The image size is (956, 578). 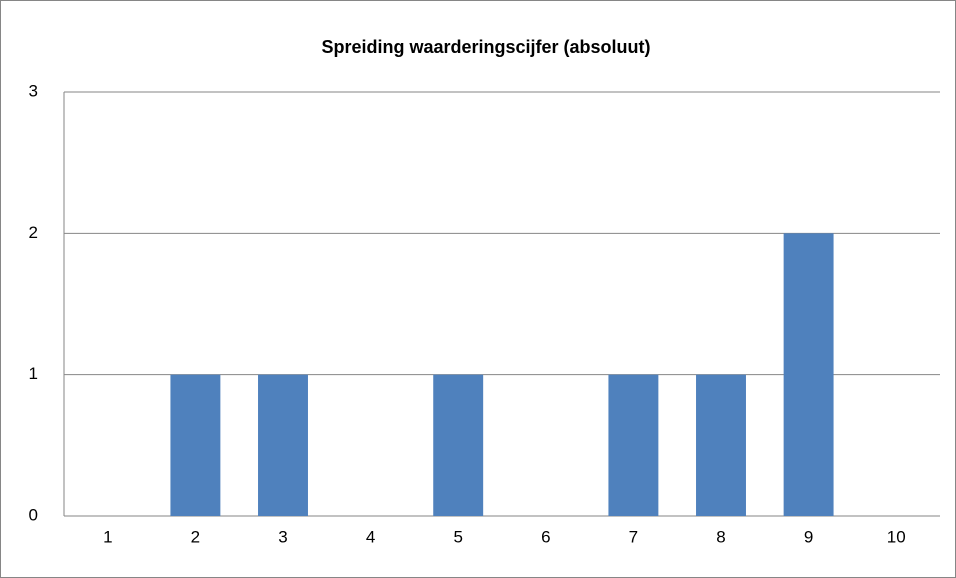 What do you see at coordinates (33, 373) in the screenshot?
I see `y-tick-label: 1` at bounding box center [33, 373].